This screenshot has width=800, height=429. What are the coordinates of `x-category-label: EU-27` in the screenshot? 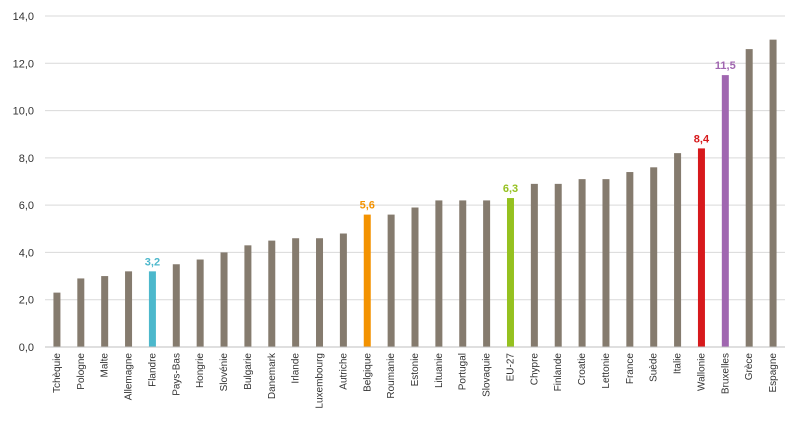 It's located at (510, 367).